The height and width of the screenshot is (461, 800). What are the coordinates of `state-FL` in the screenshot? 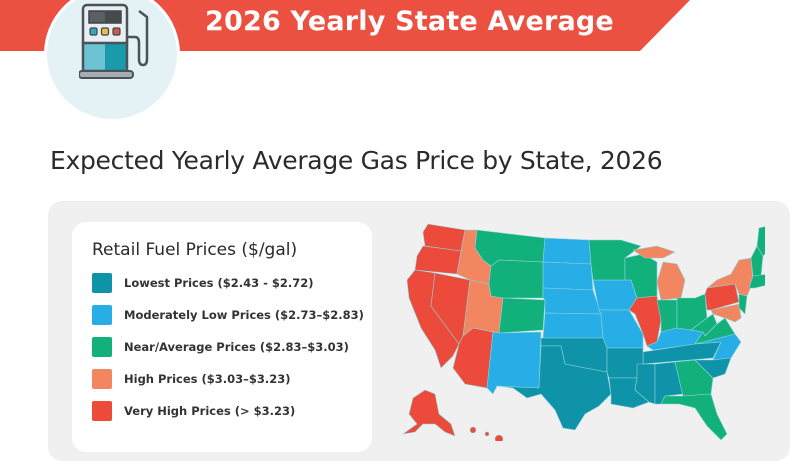 It's located at (694, 417).